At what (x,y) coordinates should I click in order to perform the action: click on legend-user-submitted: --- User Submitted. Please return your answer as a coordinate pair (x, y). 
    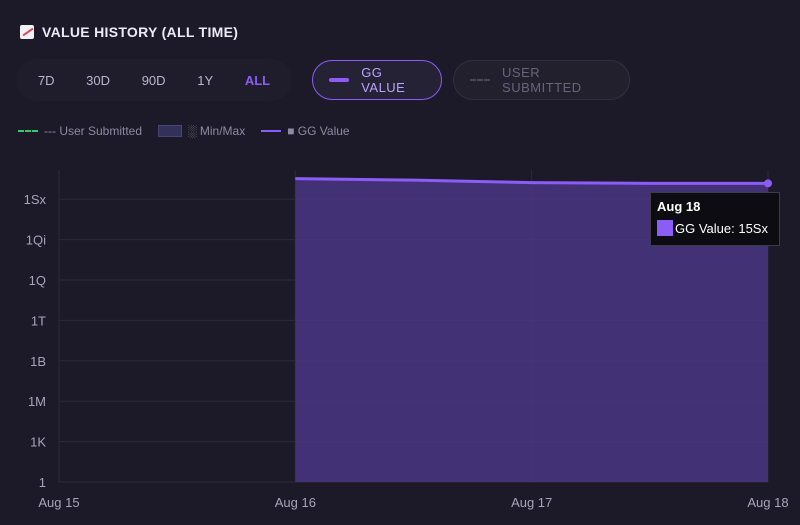
    Looking at the image, I should click on (80, 131).